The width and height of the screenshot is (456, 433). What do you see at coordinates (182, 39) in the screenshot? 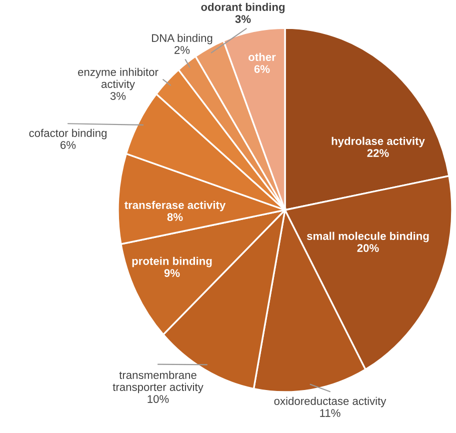
I see `slice-label: DNA binding` at bounding box center [182, 39].